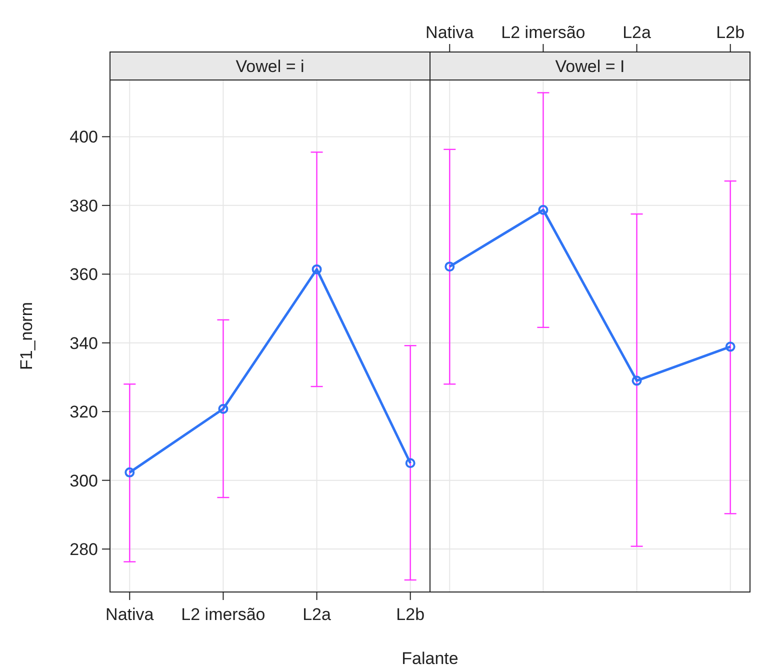  Describe the element at coordinates (590, 66) in the screenshot. I see `chart-title: Vowel = I` at that location.